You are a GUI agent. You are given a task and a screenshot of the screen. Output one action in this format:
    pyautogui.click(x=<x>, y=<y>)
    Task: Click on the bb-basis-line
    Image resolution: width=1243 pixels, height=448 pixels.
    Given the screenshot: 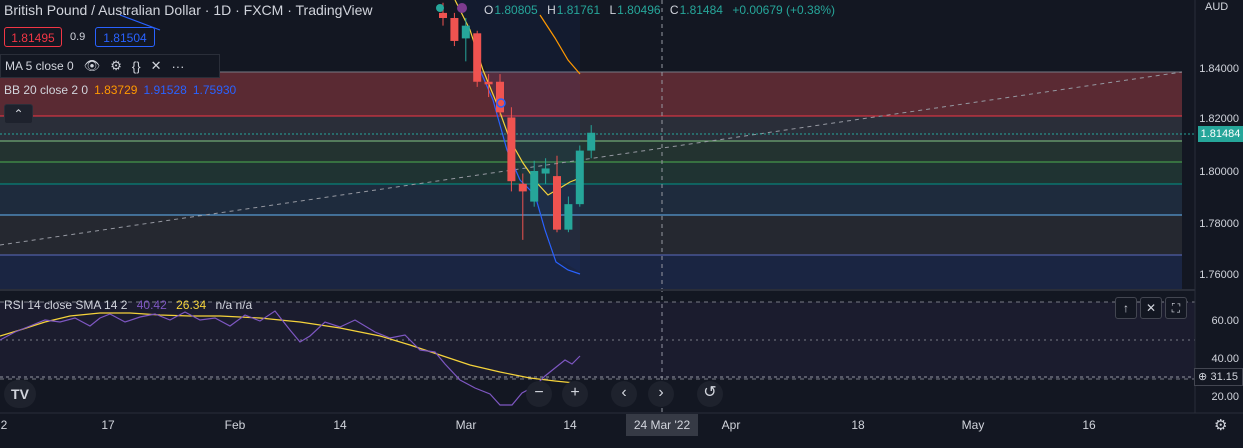 What is the action you would take?
    pyautogui.click(x=560, y=44)
    